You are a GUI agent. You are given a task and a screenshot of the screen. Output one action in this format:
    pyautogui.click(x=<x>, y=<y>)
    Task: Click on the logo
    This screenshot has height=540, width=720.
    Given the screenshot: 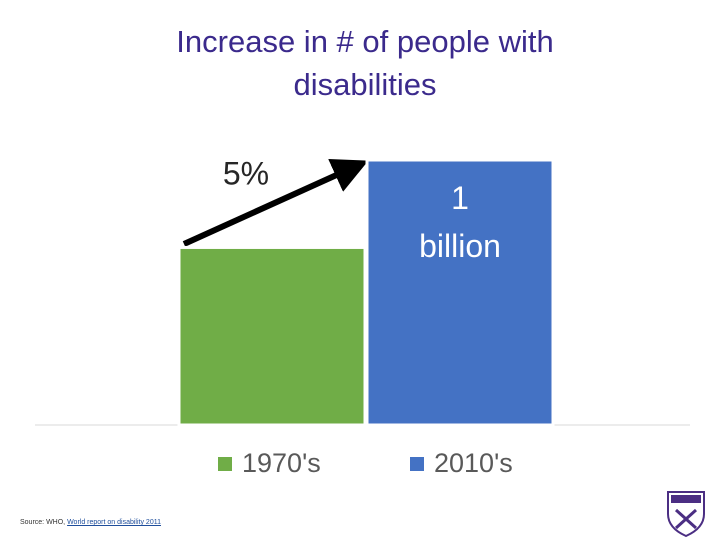 What is the action you would take?
    pyautogui.click(x=686, y=514)
    